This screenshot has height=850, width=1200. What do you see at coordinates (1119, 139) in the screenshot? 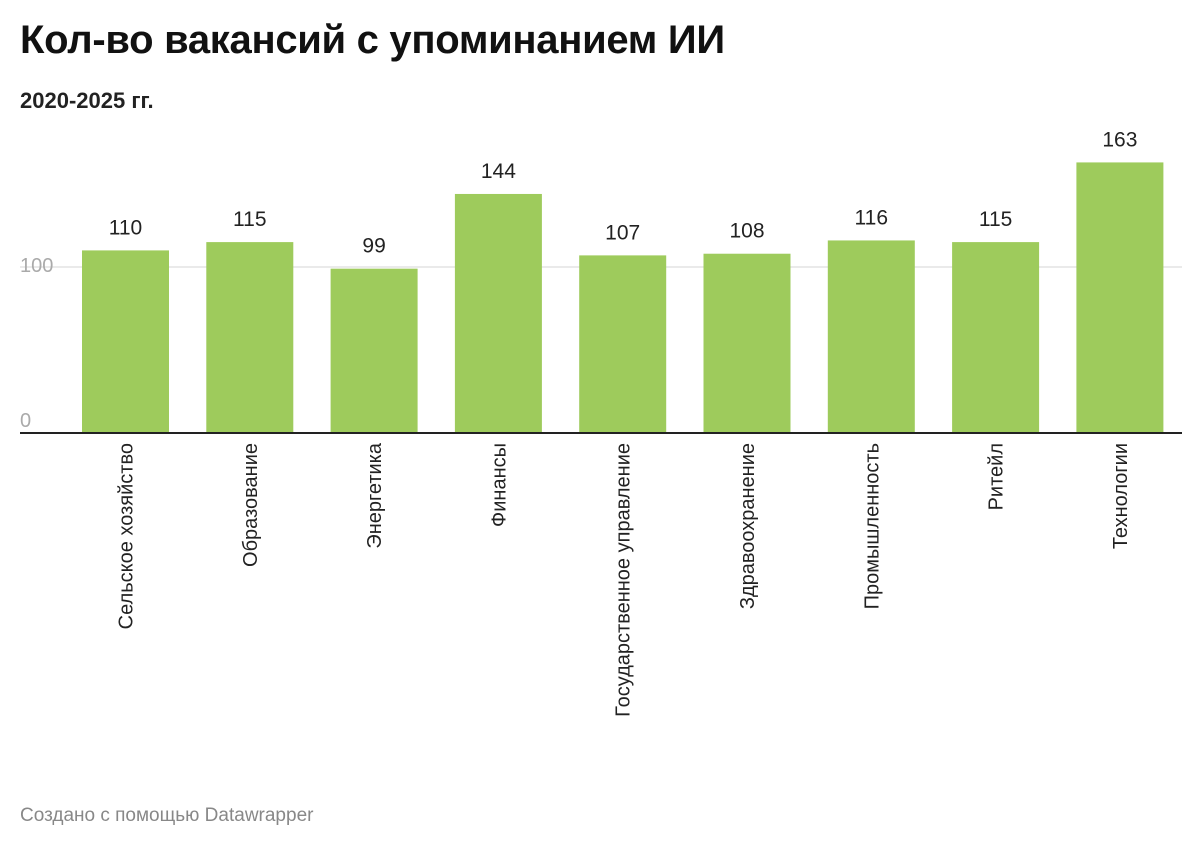
I see `value-label-9: 163` at bounding box center [1119, 139].